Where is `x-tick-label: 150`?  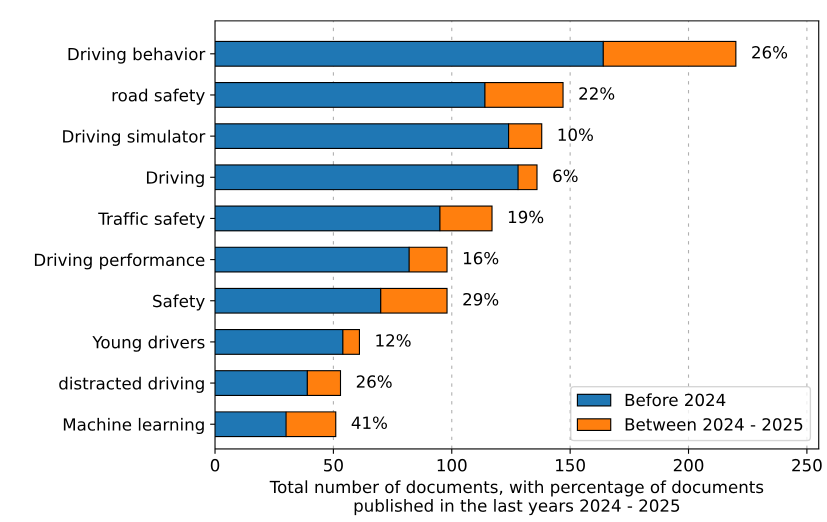 x-tick-label: 150 is located at coordinates (570, 465).